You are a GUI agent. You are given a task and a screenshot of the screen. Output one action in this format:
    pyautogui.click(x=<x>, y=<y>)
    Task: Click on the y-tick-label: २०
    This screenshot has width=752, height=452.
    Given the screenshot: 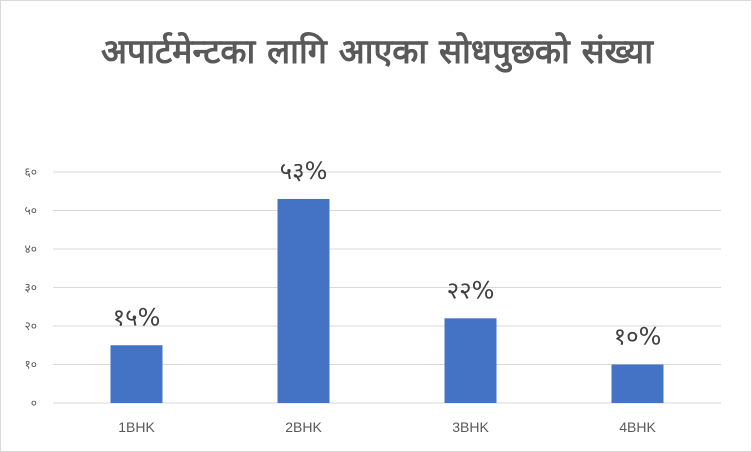 What is the action you would take?
    pyautogui.click(x=31, y=326)
    